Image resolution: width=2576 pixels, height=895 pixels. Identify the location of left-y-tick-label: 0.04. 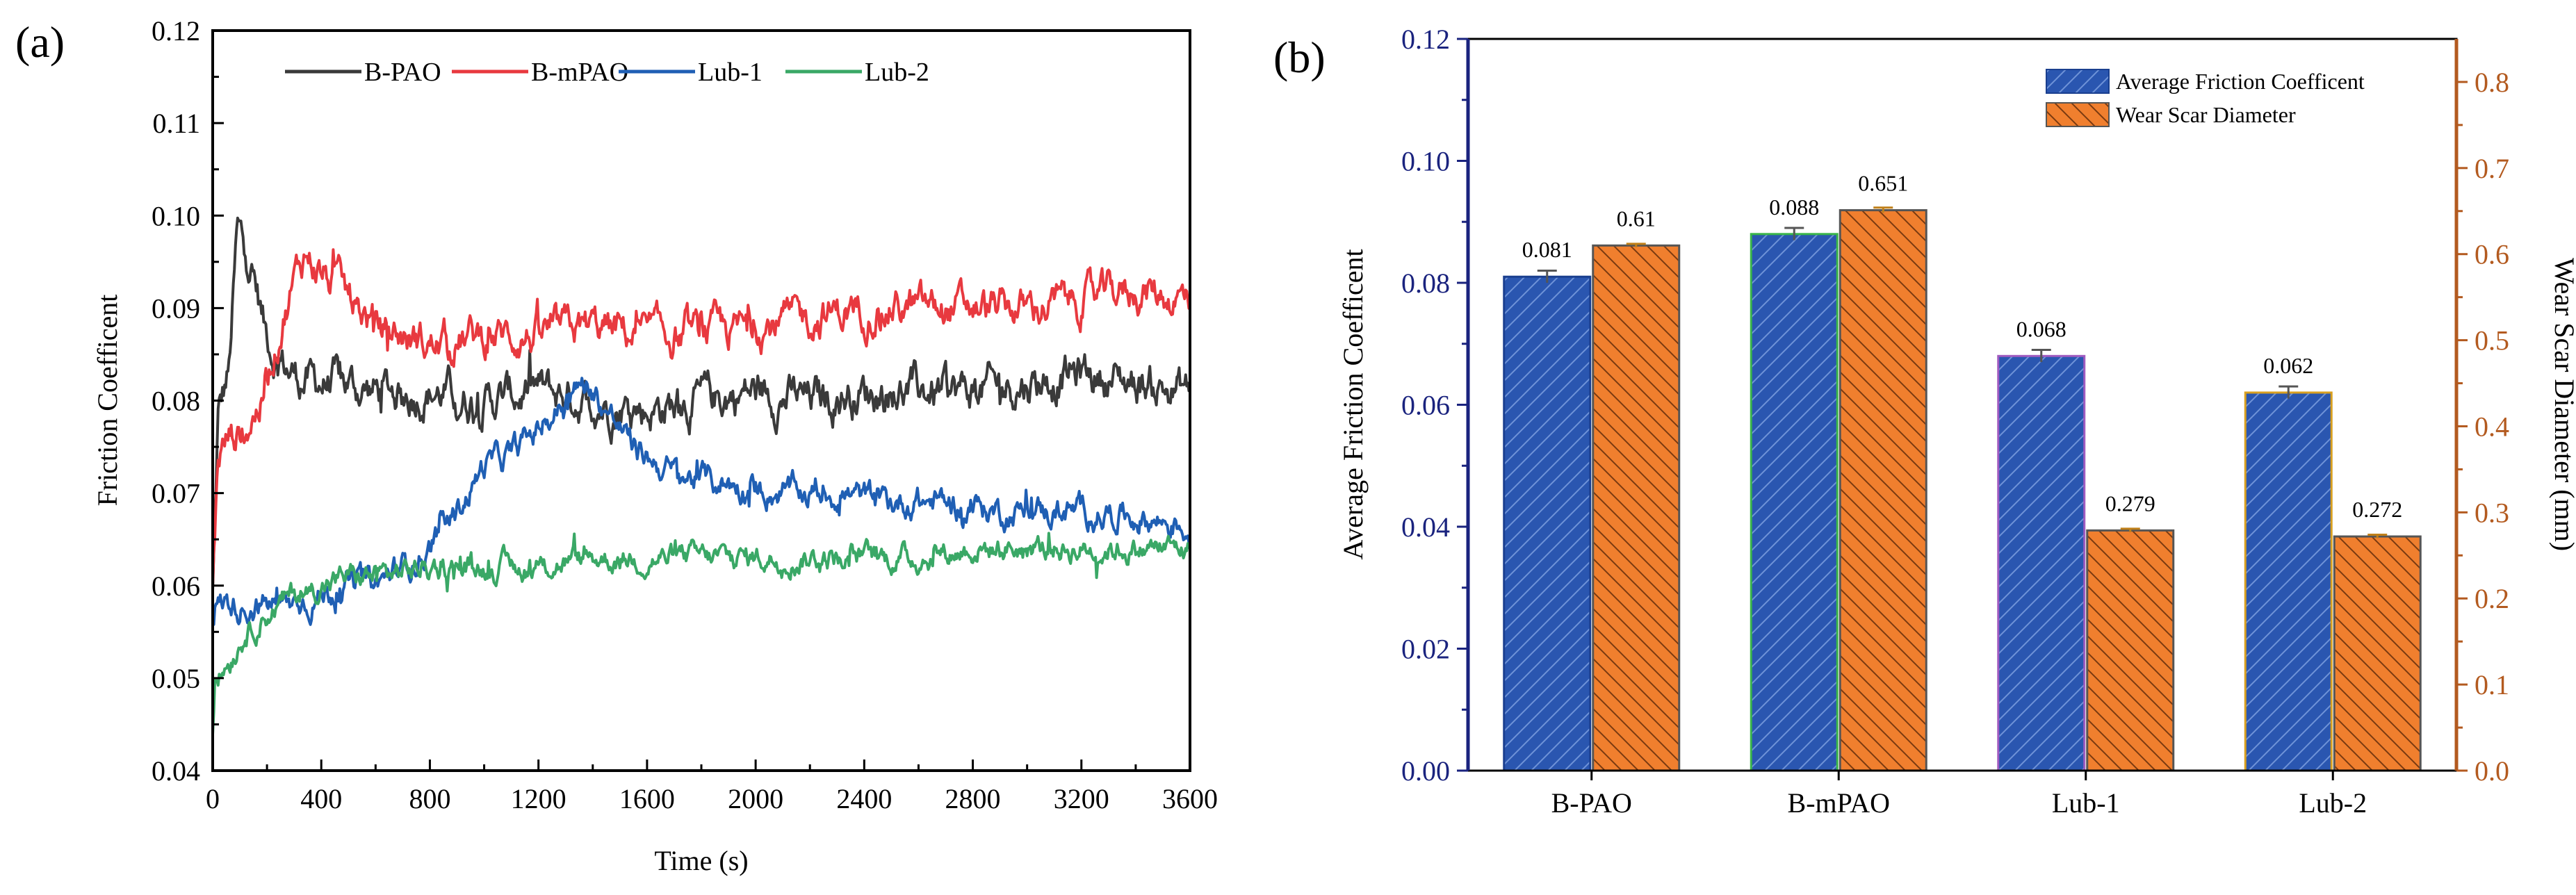
(1425, 527).